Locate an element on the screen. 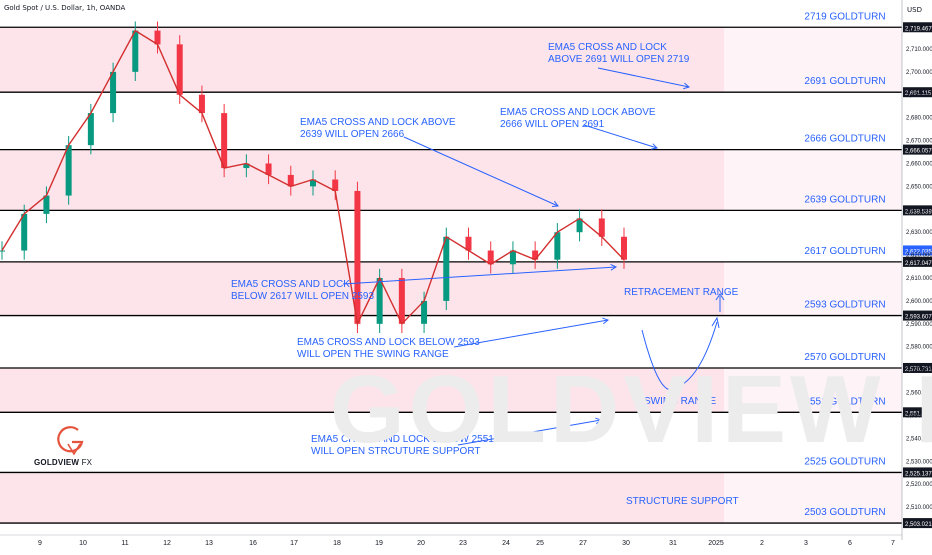 The width and height of the screenshot is (932, 555). price-tag-text: 2,639.539 is located at coordinates (918, 212).